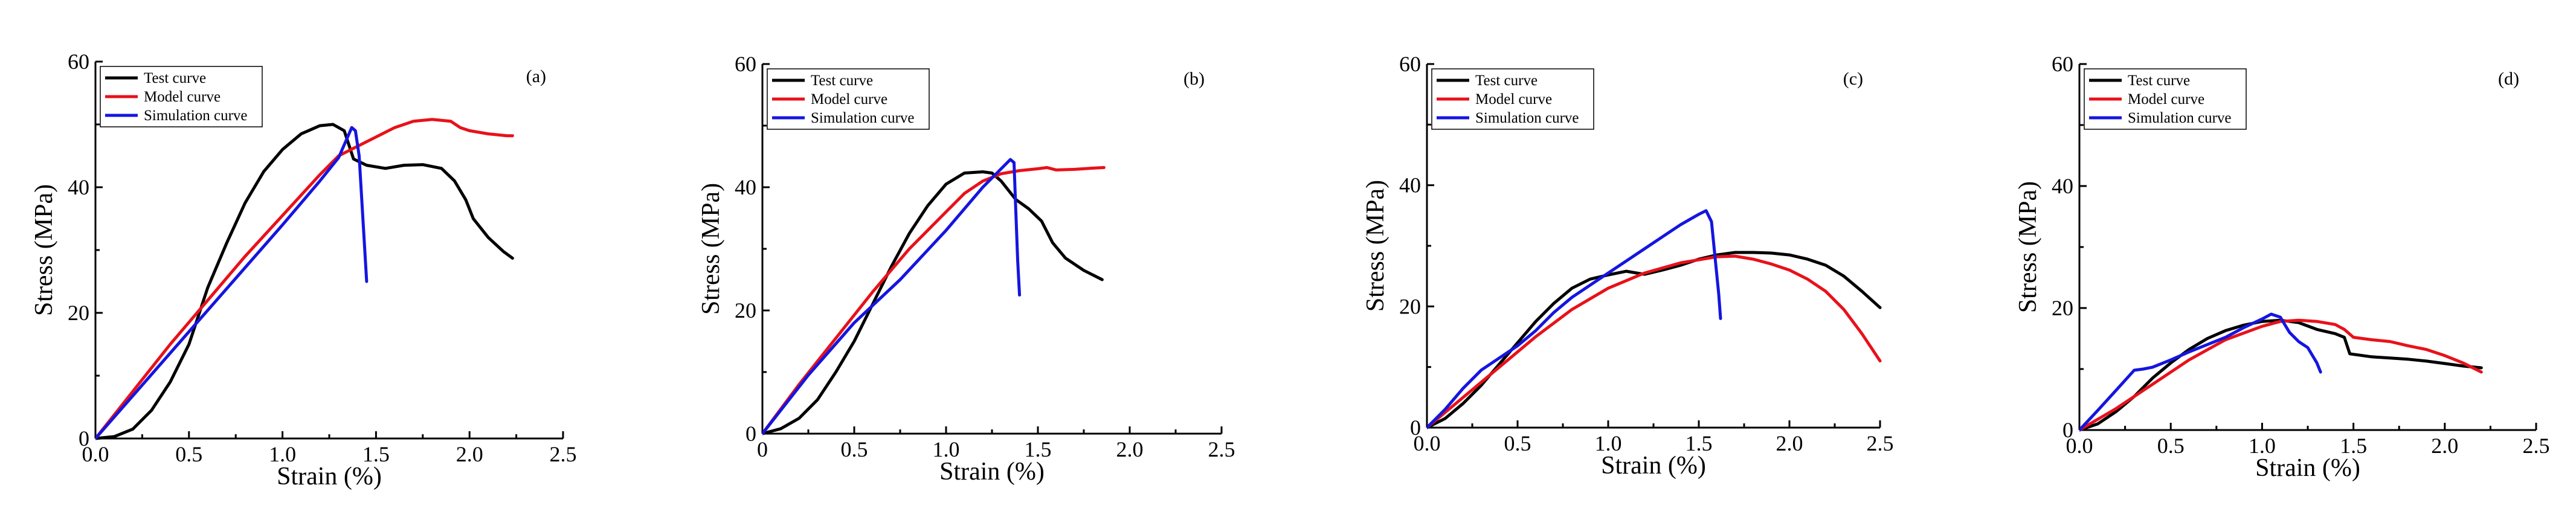  What do you see at coordinates (2508, 79) in the screenshot?
I see `panel-label: (d)` at bounding box center [2508, 79].